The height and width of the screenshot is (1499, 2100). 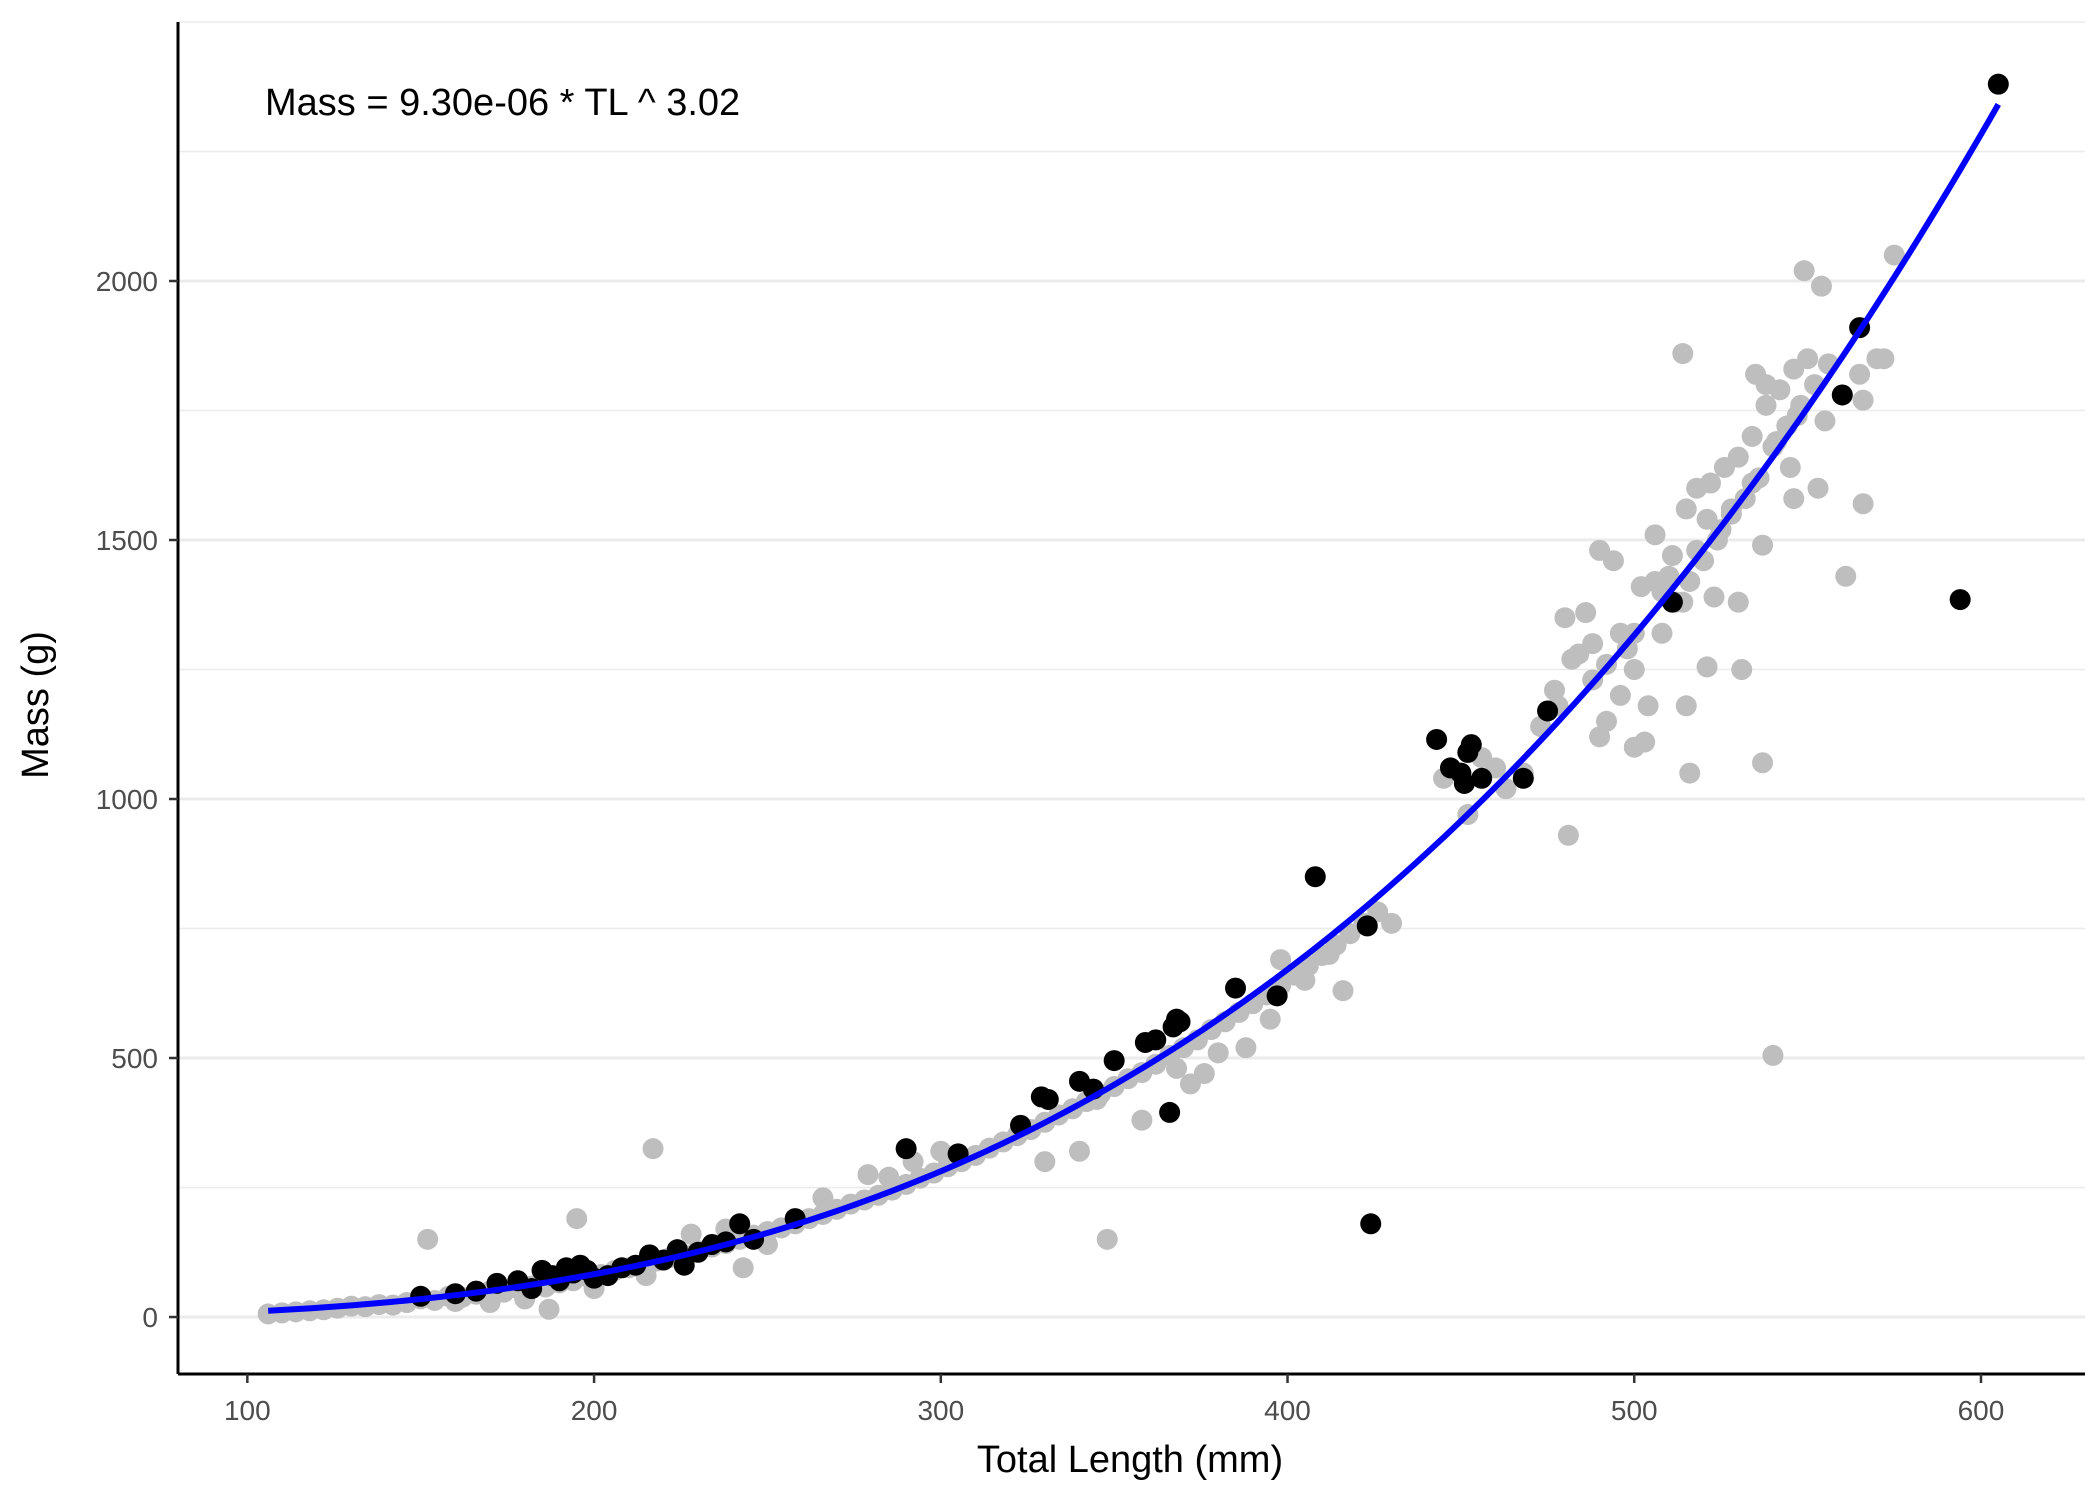 I want to click on x-axis-title: Total Length (mm), so click(x=1130, y=1460).